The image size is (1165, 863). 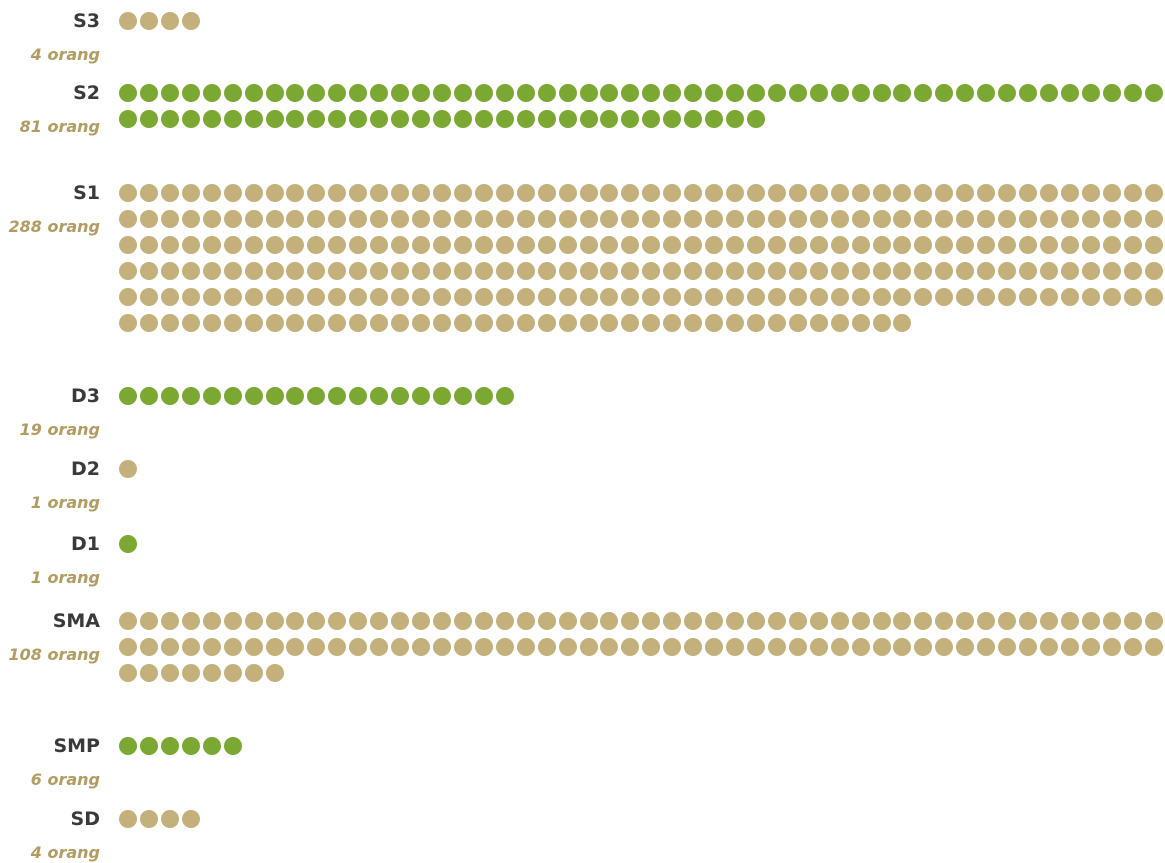 What do you see at coordinates (59, 126) in the screenshot?
I see `row-count-s2: 81 orang` at bounding box center [59, 126].